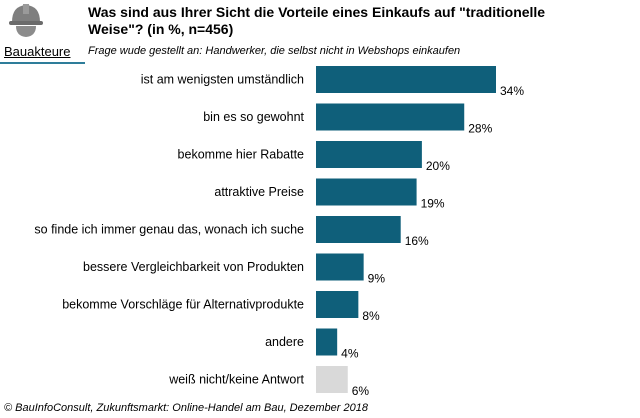 The width and height of the screenshot is (640, 418). I want to click on category-label: ist am wenigsten umständlich, so click(222, 80).